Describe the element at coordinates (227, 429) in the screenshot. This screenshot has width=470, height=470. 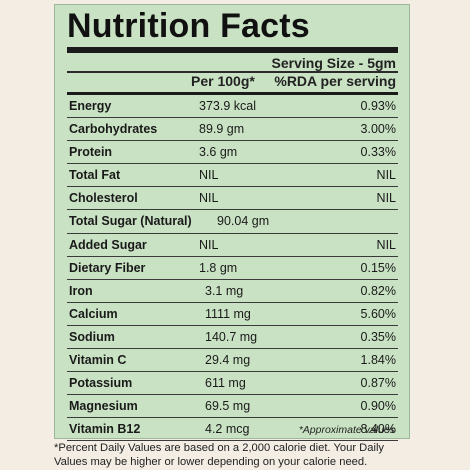
I see `nutrient-amount: 4.2 mcg` at that location.